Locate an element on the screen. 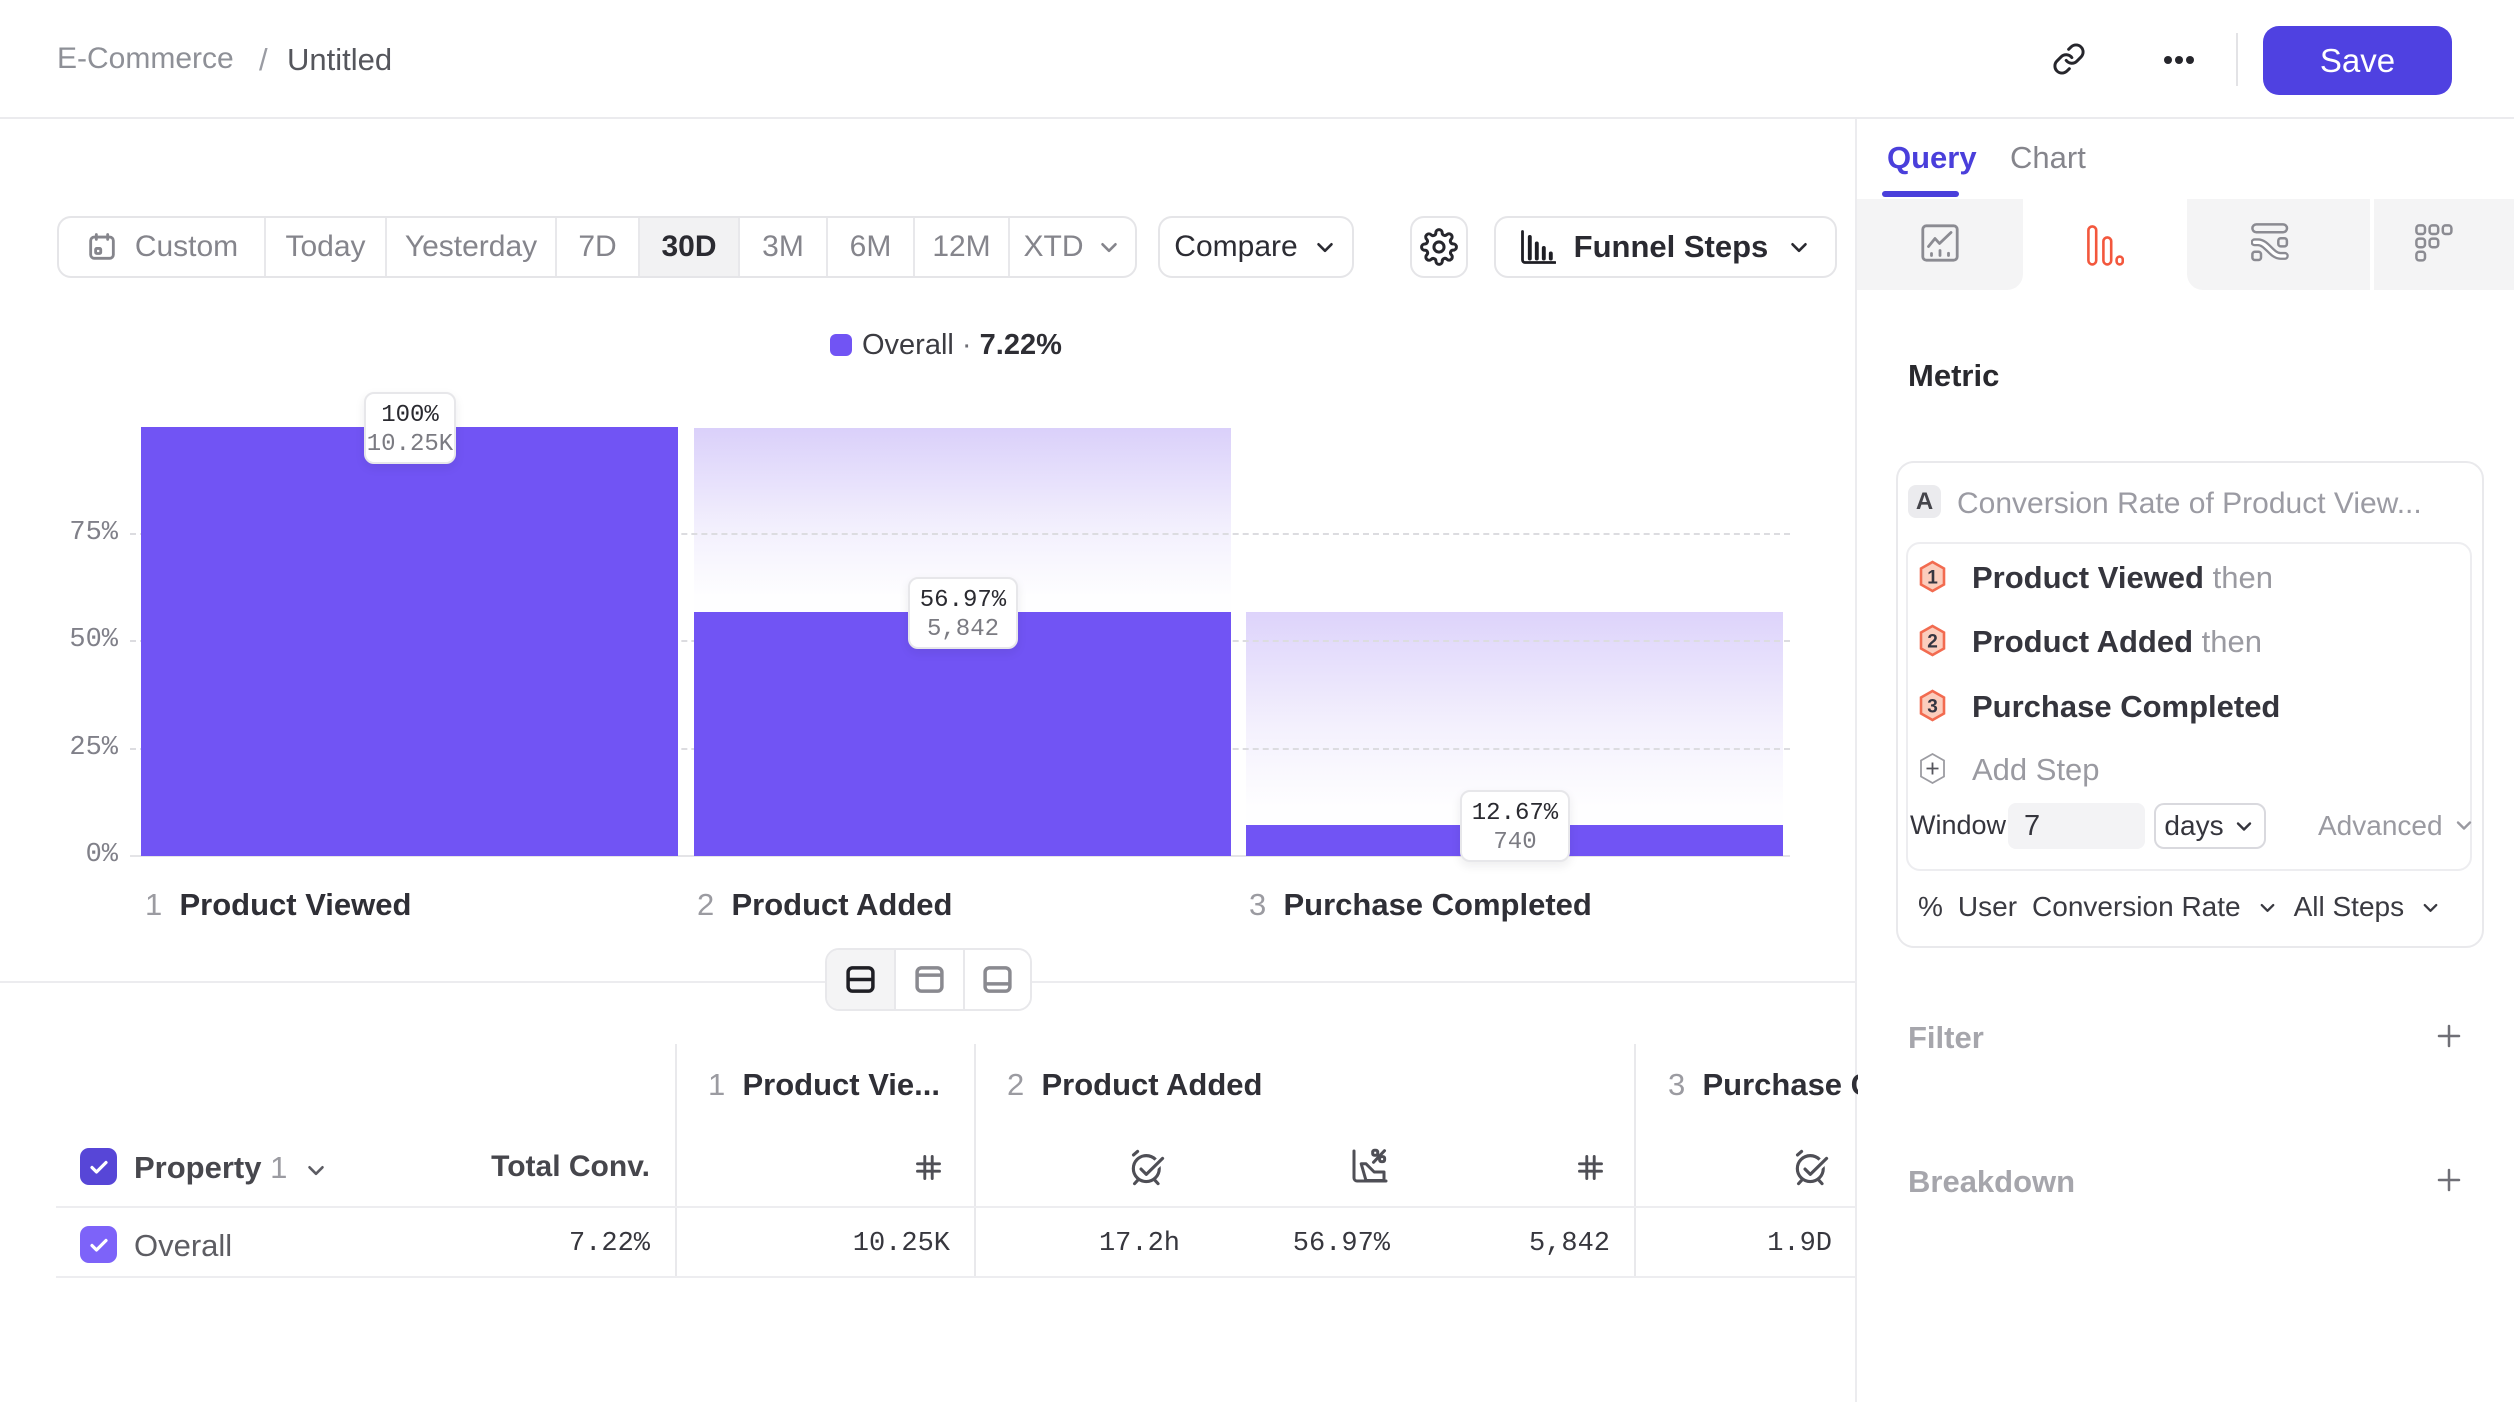  svg-text: 1 is located at coordinates (1932, 578).